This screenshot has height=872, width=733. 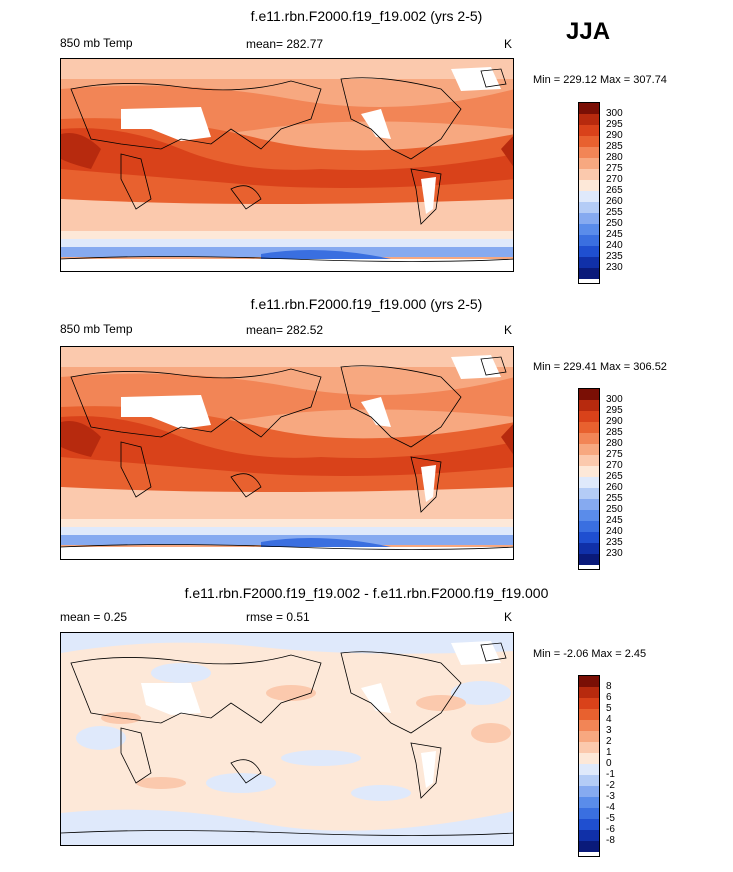 I want to click on colorbar-tick: 4, so click(x=609, y=719).